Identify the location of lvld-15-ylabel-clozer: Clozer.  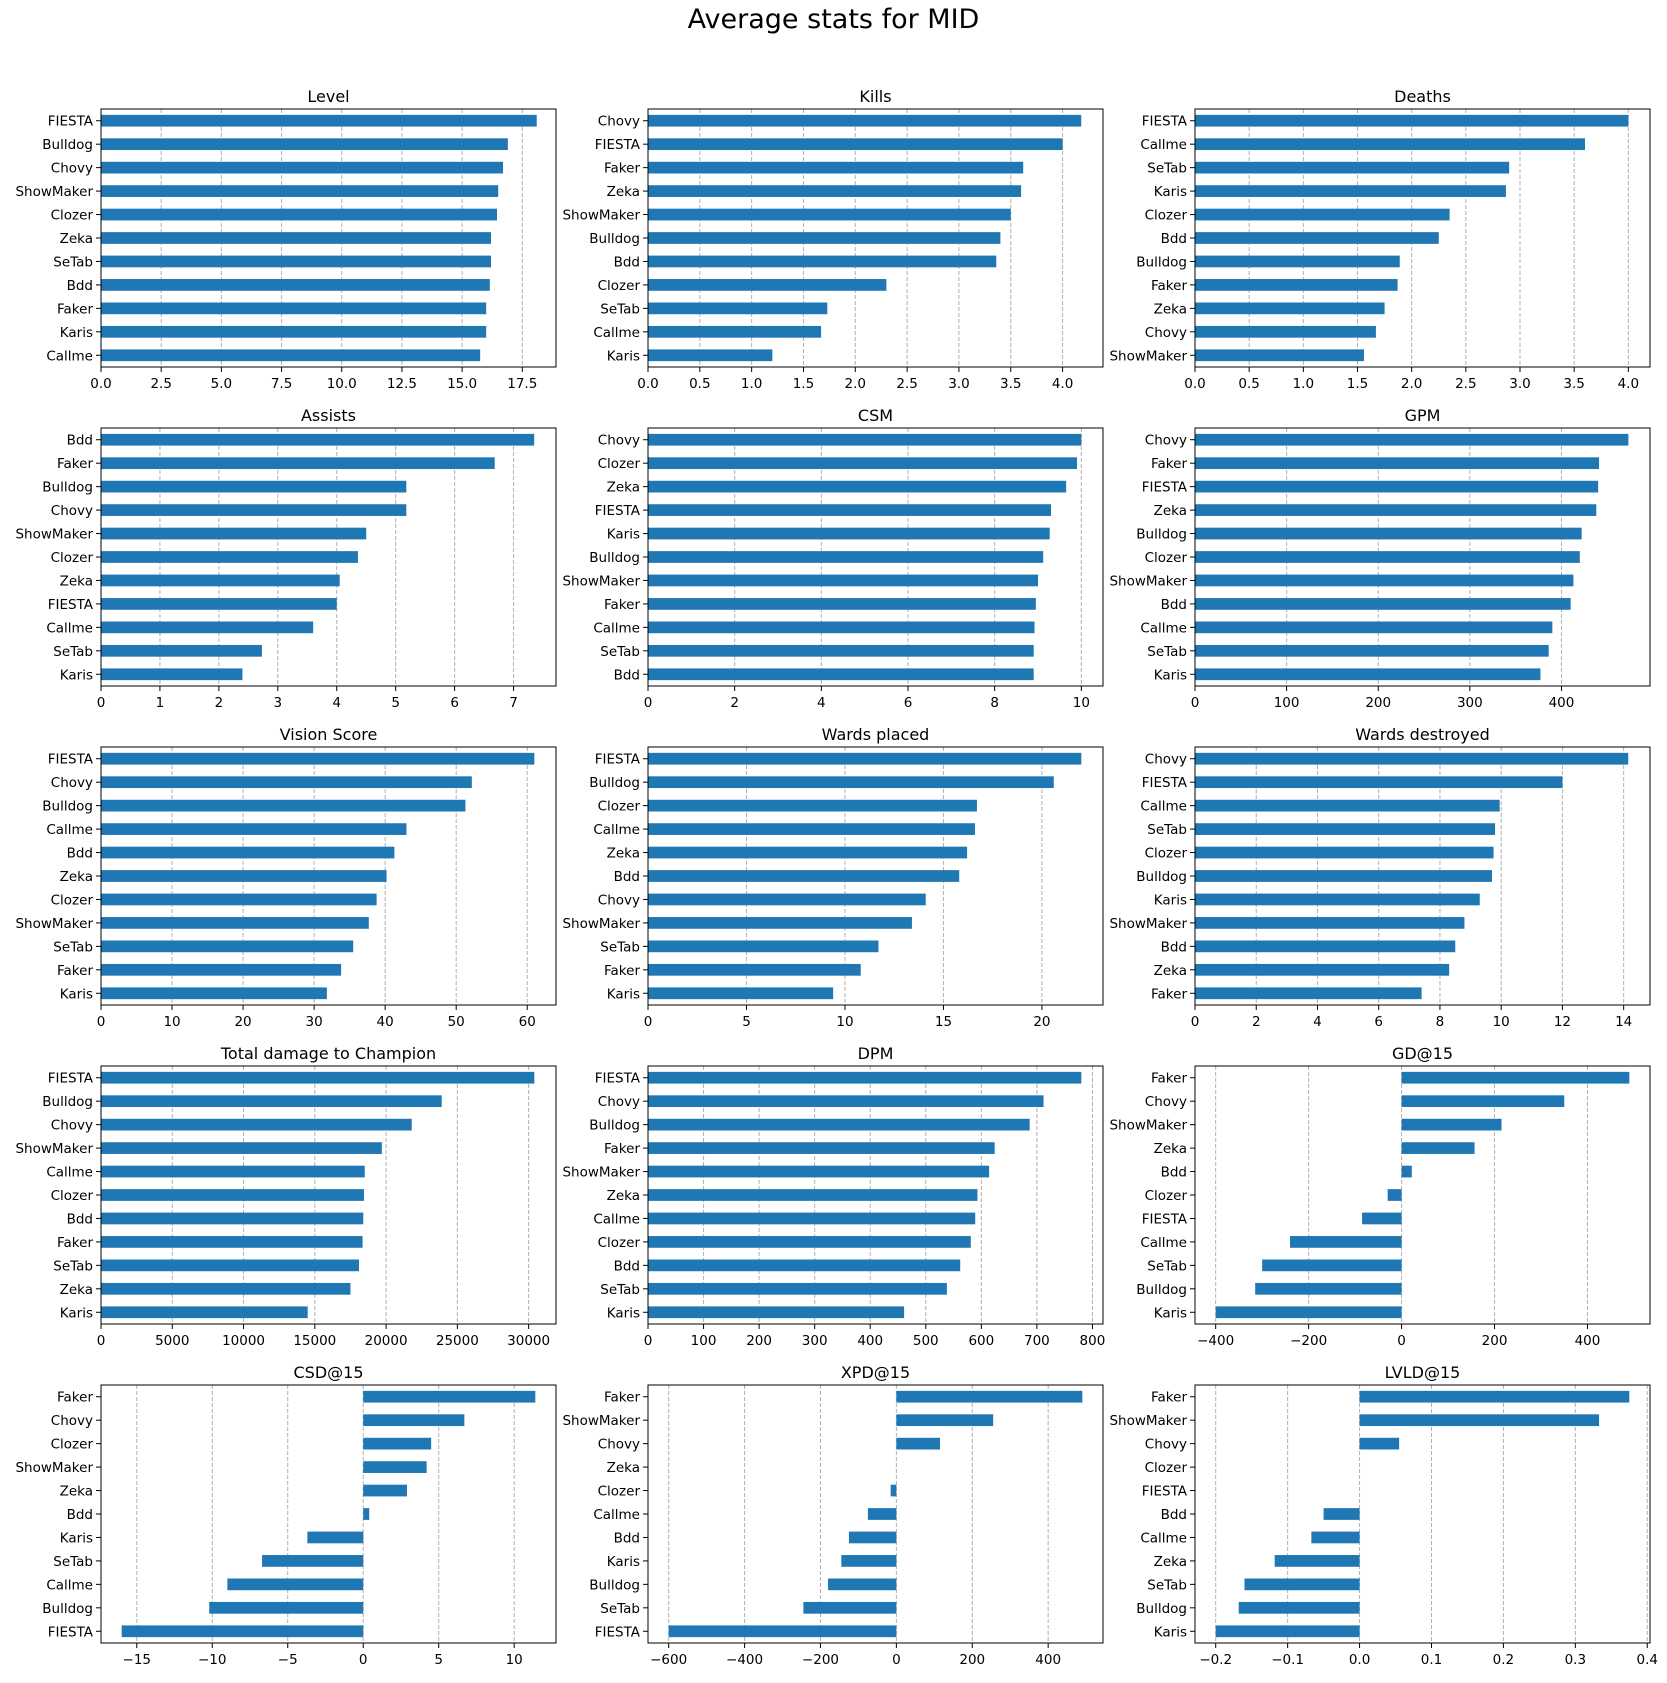
(1166, 1468).